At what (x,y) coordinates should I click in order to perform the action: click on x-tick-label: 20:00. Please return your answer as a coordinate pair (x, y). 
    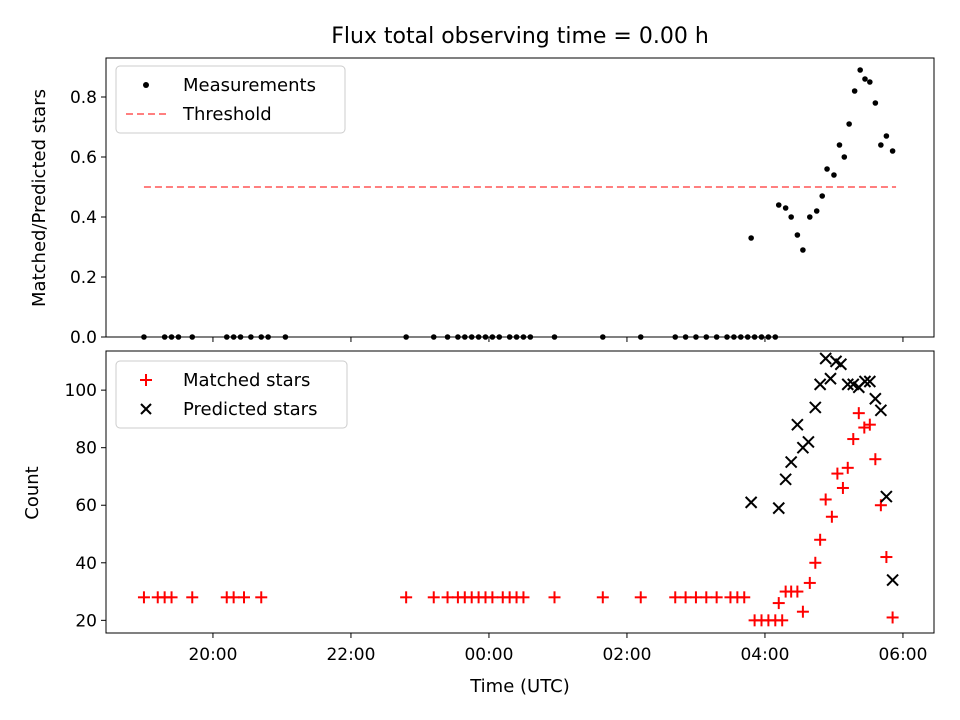
    Looking at the image, I should click on (212, 655).